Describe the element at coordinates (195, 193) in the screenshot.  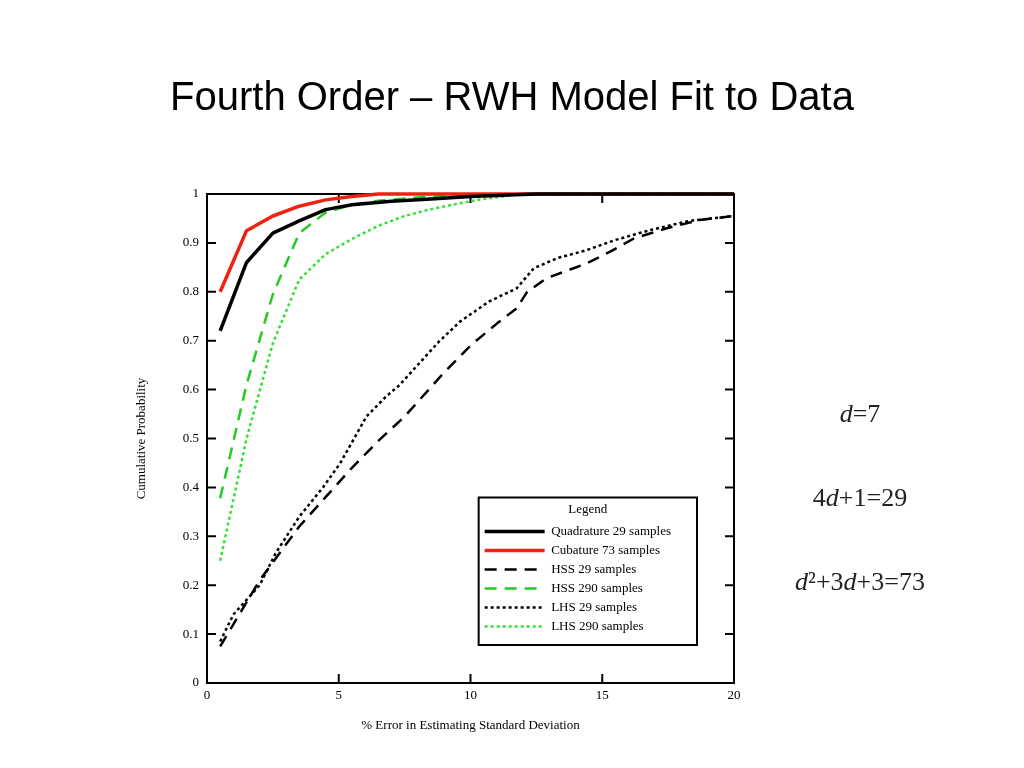
I see `y-tick-label: 1` at that location.